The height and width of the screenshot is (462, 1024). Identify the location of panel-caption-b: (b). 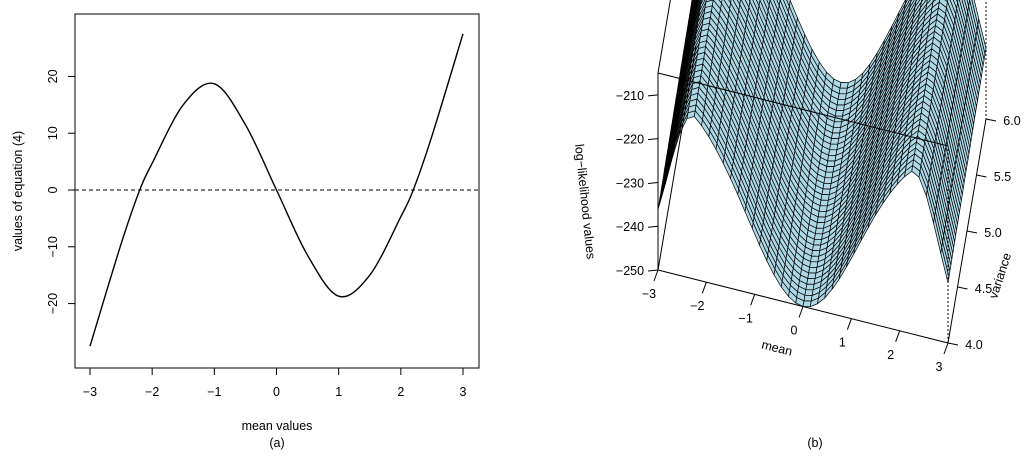
(814, 443).